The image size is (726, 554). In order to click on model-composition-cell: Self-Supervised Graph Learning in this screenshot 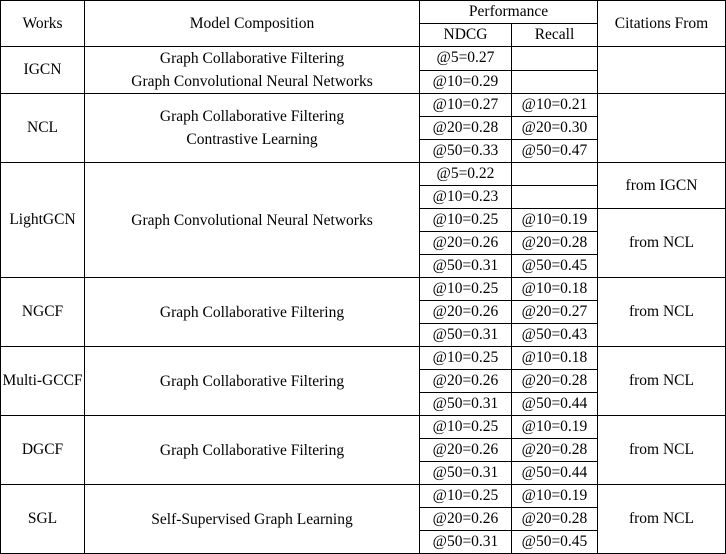, I will do `click(252, 519)`.